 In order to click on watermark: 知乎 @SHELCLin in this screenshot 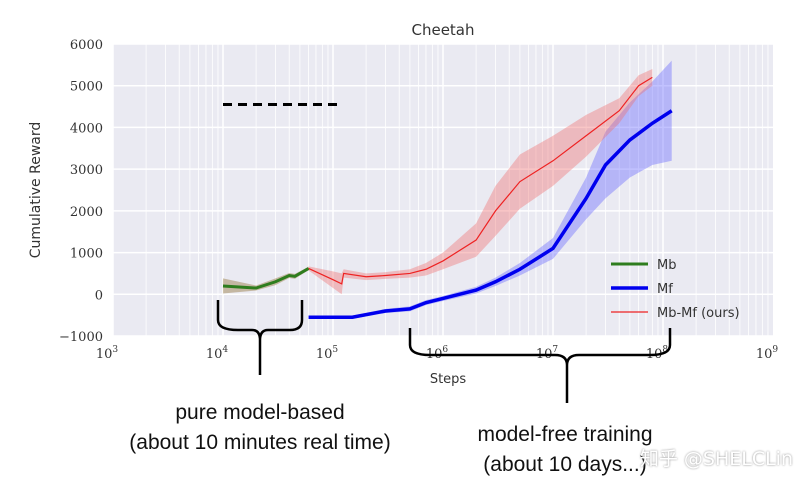, I will do `click(716, 459)`.